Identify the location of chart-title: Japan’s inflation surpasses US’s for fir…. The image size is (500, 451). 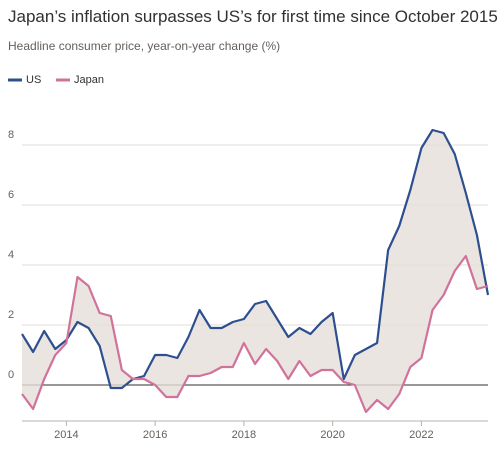
(253, 16).